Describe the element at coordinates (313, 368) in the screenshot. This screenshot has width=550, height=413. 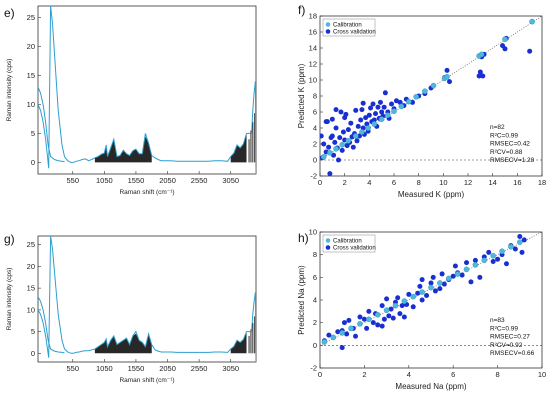
I see `y-tick-label: -2` at that location.